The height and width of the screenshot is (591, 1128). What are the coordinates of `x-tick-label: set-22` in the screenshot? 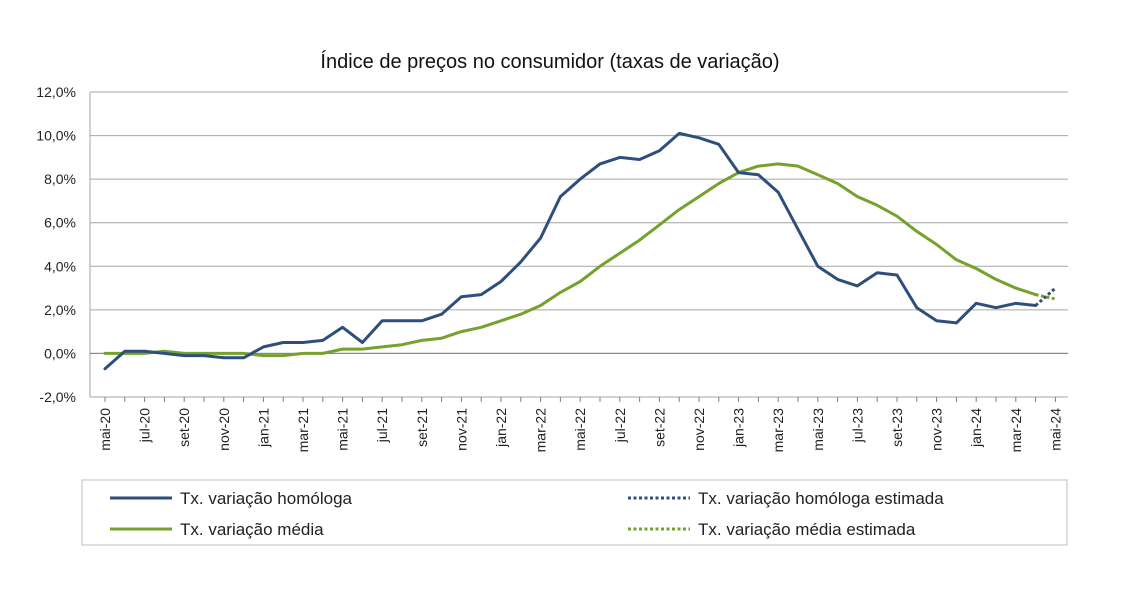 It's located at (659, 427).